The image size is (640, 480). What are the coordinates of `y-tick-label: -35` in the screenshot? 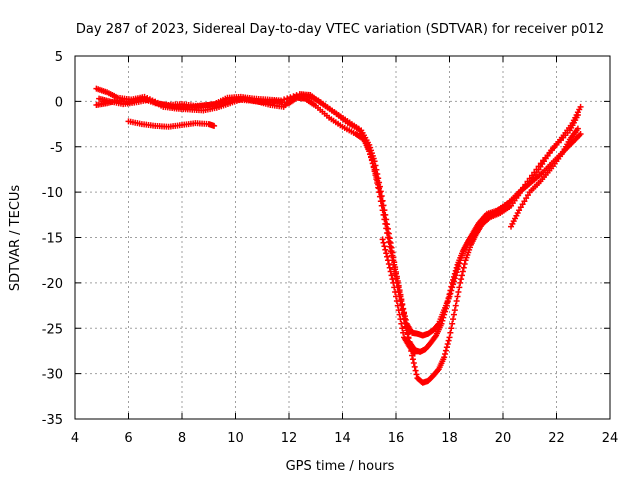 It's located at (52, 420).